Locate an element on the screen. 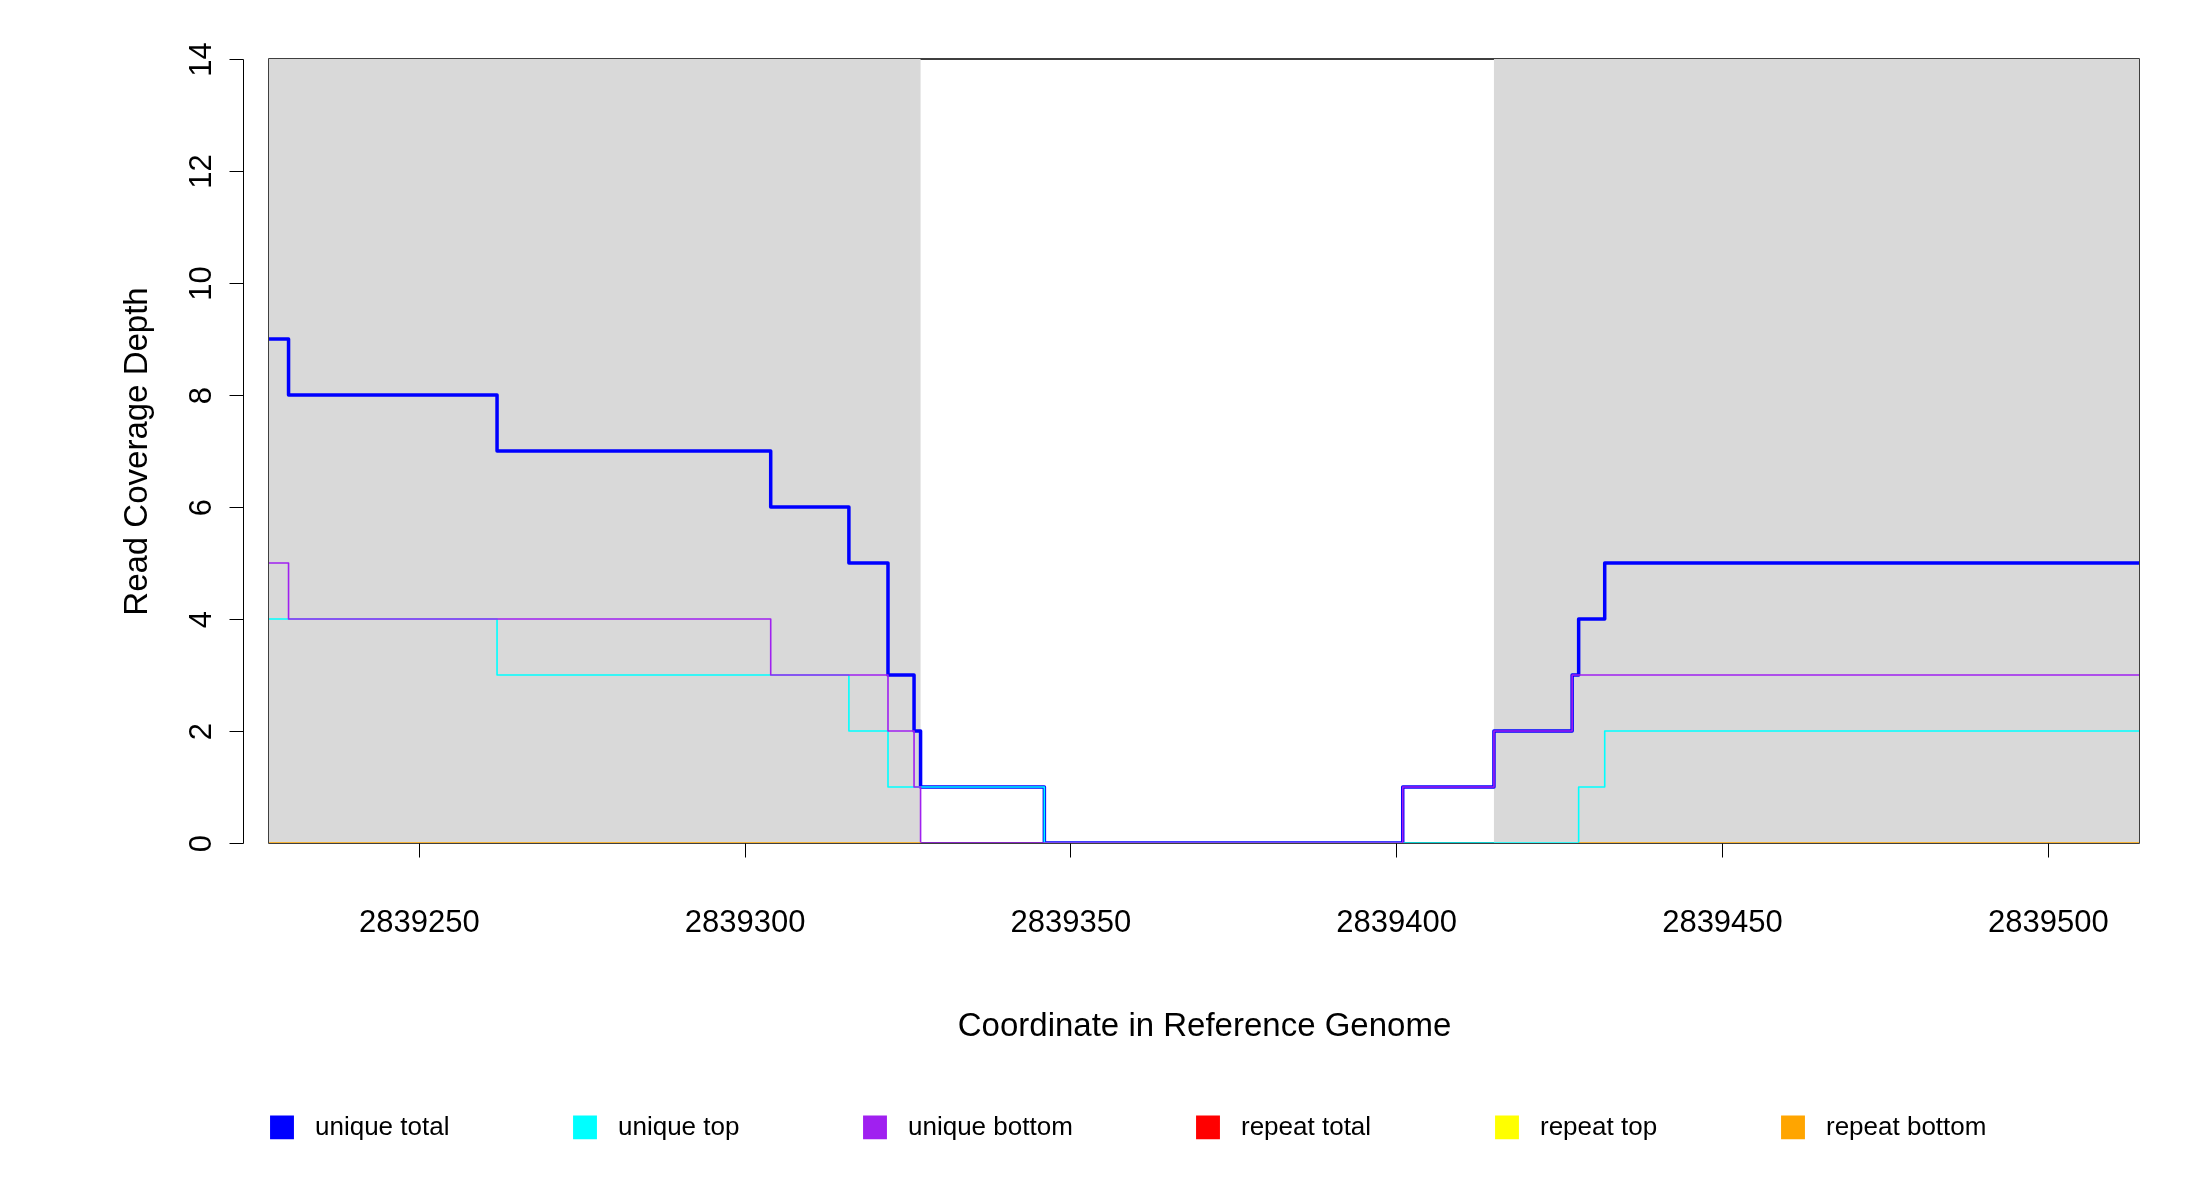 This screenshot has width=2200, height=1200. legend-label: unique bottom is located at coordinates (990, 1126).